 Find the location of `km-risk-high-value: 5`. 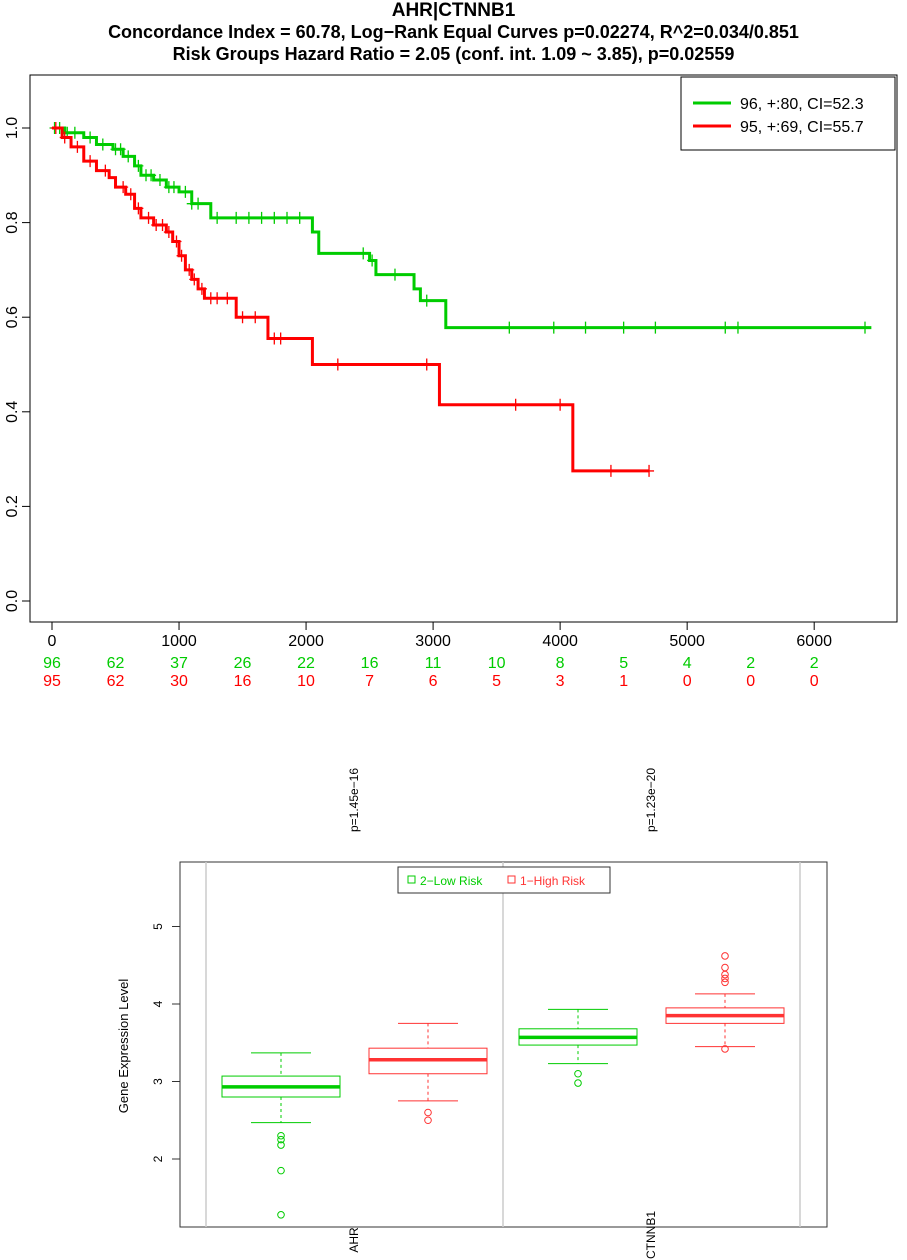

km-risk-high-value: 5 is located at coordinates (496, 681).